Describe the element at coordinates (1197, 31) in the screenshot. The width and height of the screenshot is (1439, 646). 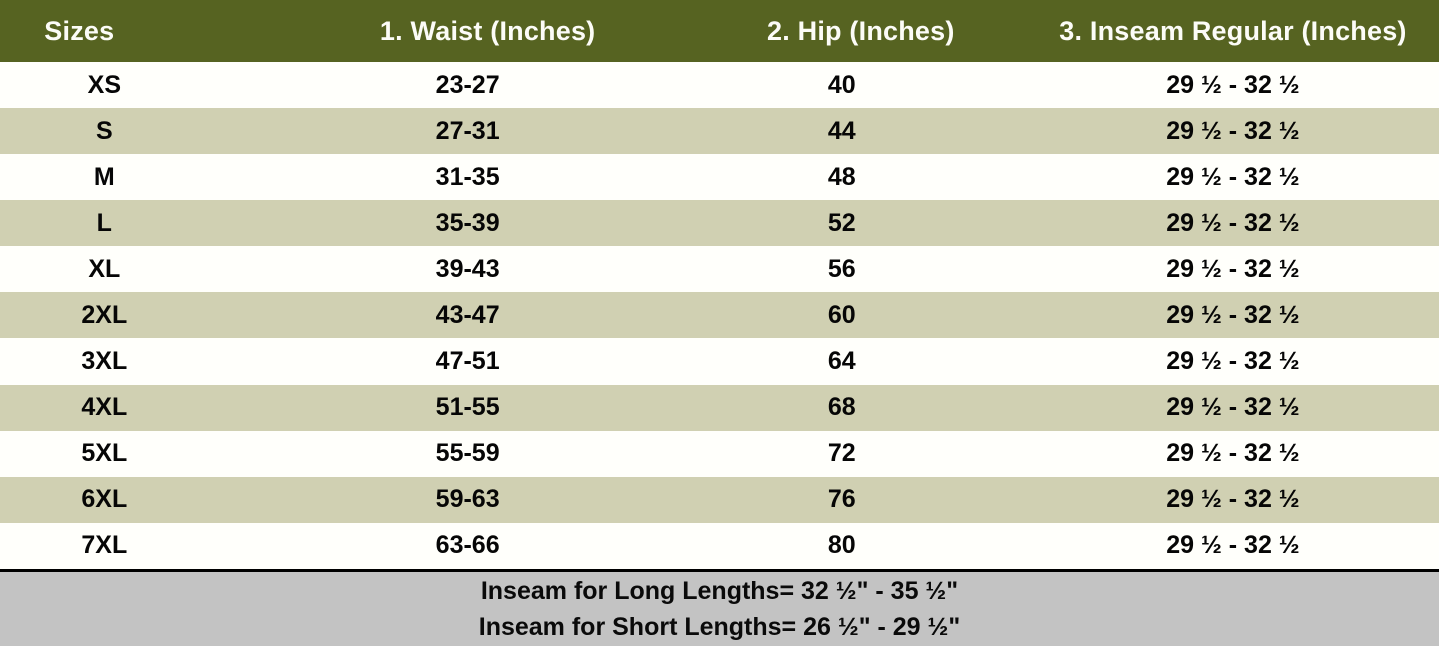
I see `column-header-inseam: 3. Inseam Regular (Inches)` at that location.